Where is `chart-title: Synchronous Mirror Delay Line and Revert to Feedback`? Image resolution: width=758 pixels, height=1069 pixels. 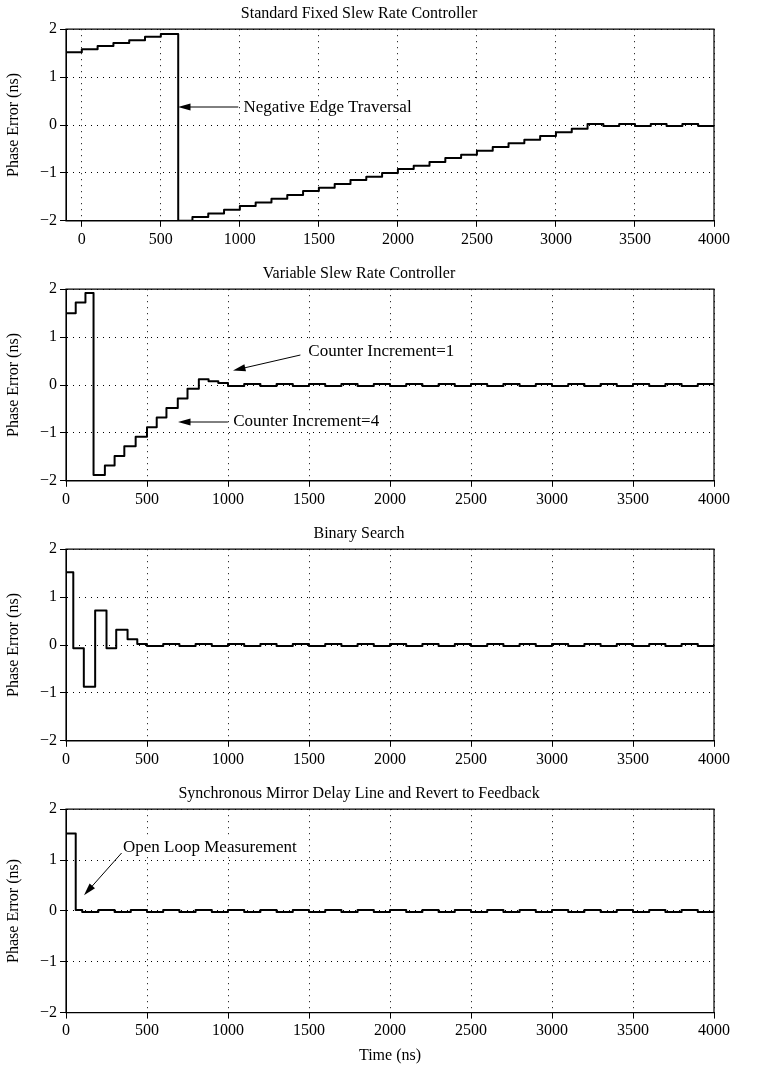
chart-title: Synchronous Mirror Delay Line and Revert to Feedback is located at coordinates (359, 792).